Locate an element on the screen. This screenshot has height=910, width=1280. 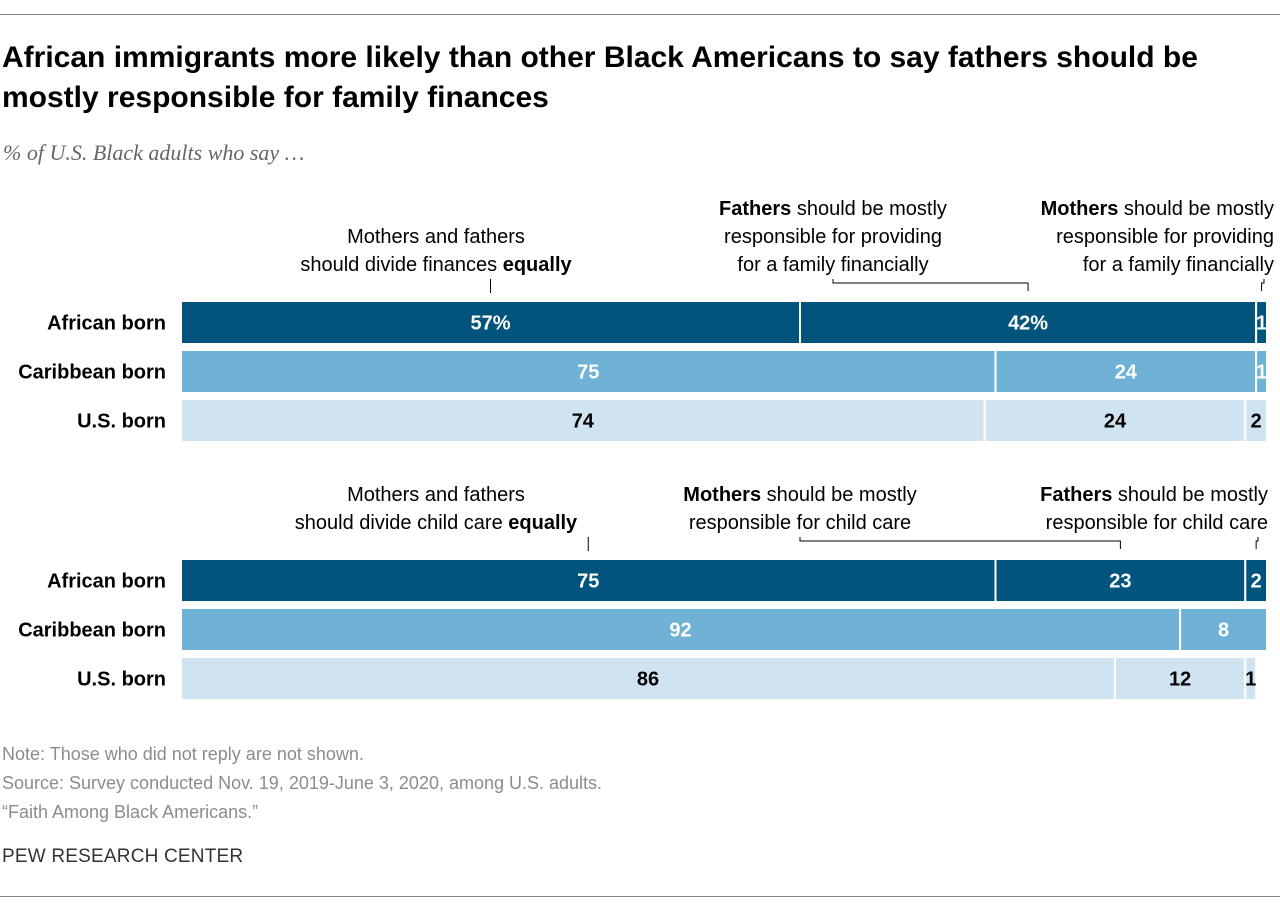
series-label-1-2-line-3: for a family financially is located at coordinates (832, 265).